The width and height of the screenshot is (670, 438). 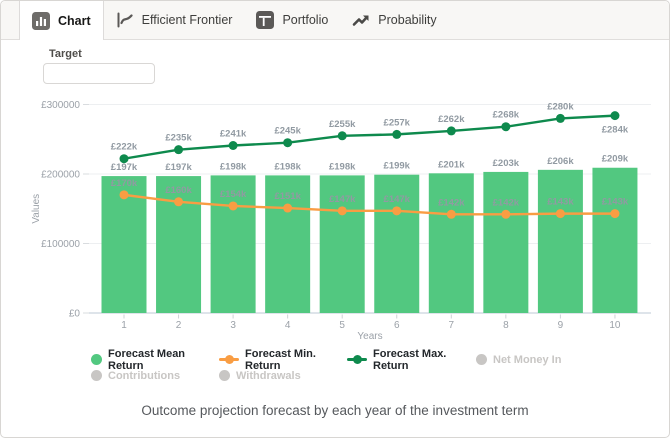 What do you see at coordinates (407, 20) in the screenshot?
I see `tab-label: Probability` at bounding box center [407, 20].